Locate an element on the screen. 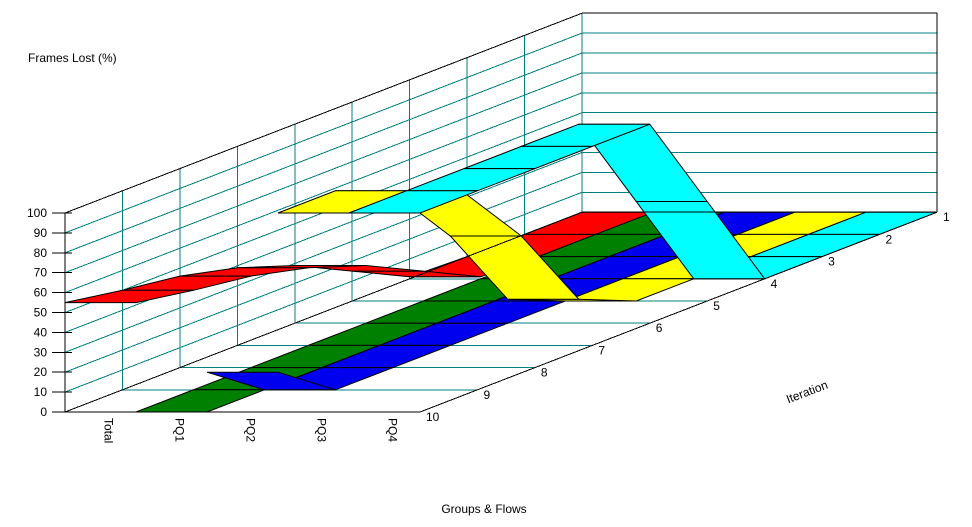 Image resolution: width=972 pixels, height=527 pixels. iteration-tick-label: 6 is located at coordinates (659, 328).